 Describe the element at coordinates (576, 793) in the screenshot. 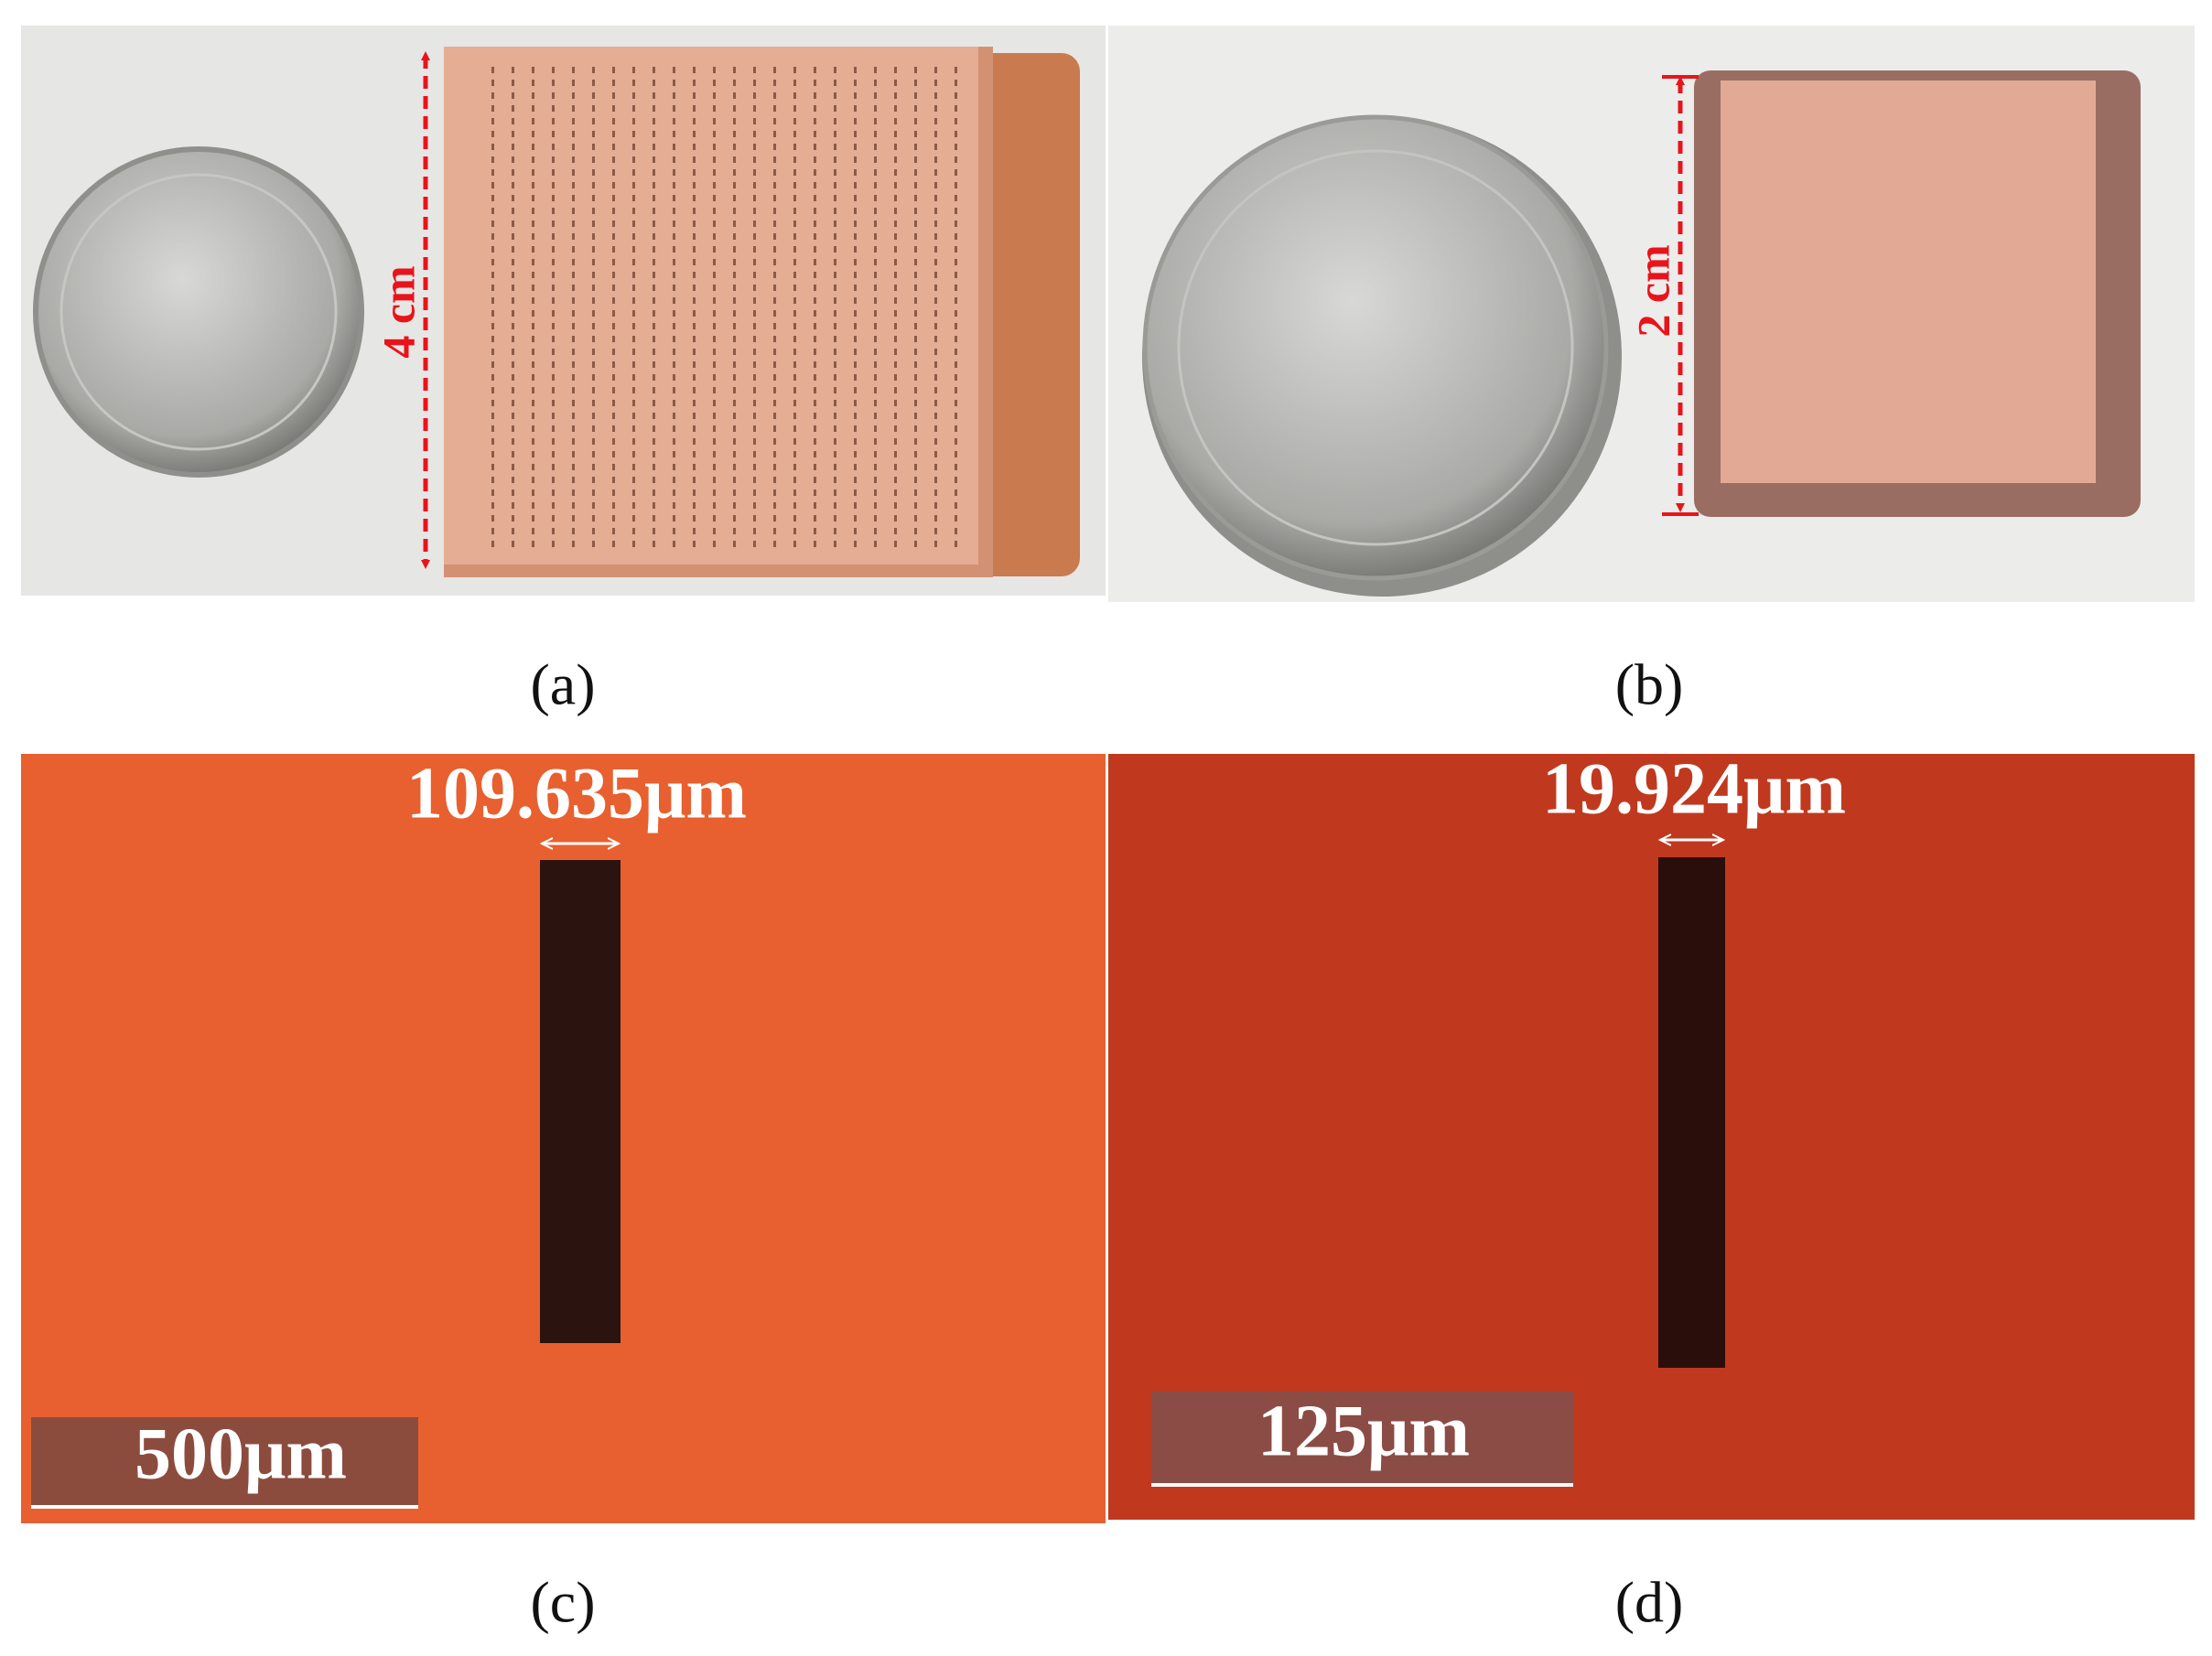

I see `measurement-label: 109.635μm` at that location.